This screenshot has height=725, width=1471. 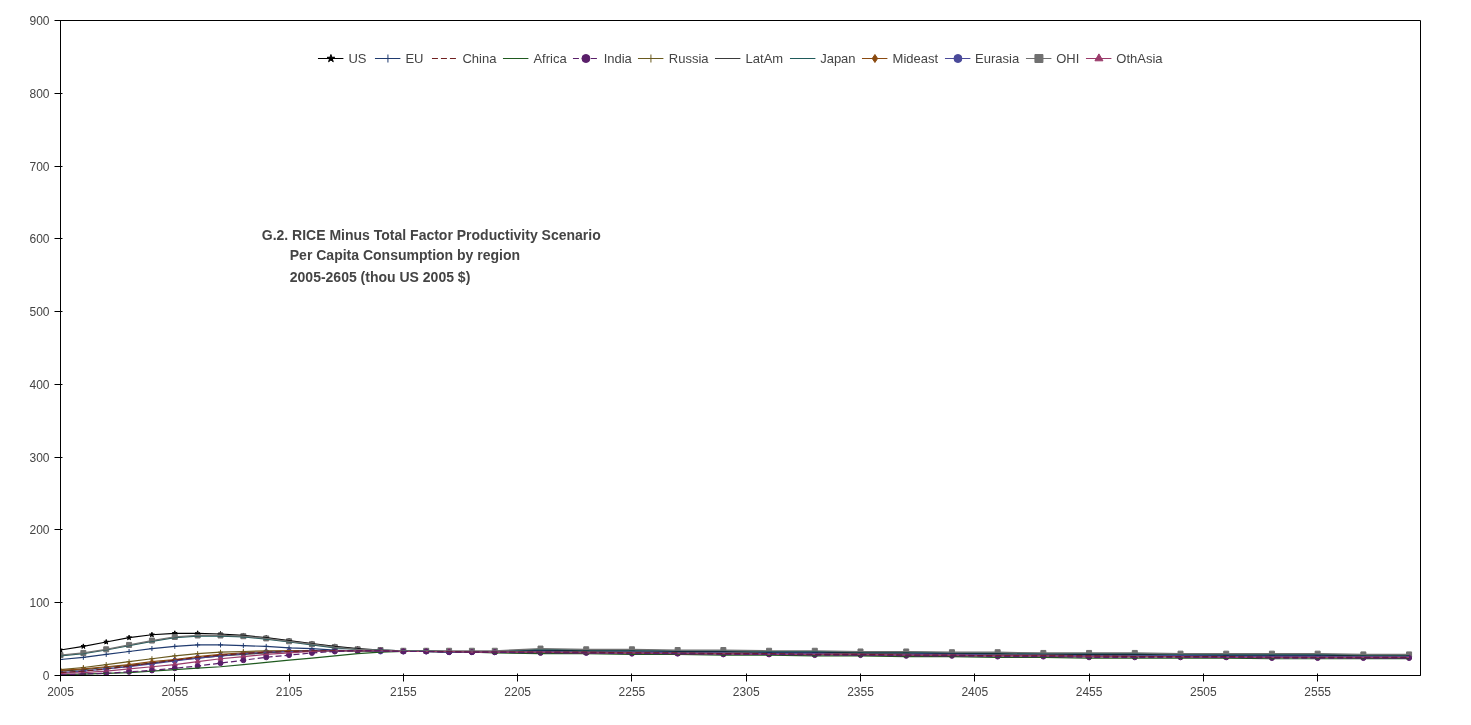 I want to click on legend-label: US, so click(x=358, y=58).